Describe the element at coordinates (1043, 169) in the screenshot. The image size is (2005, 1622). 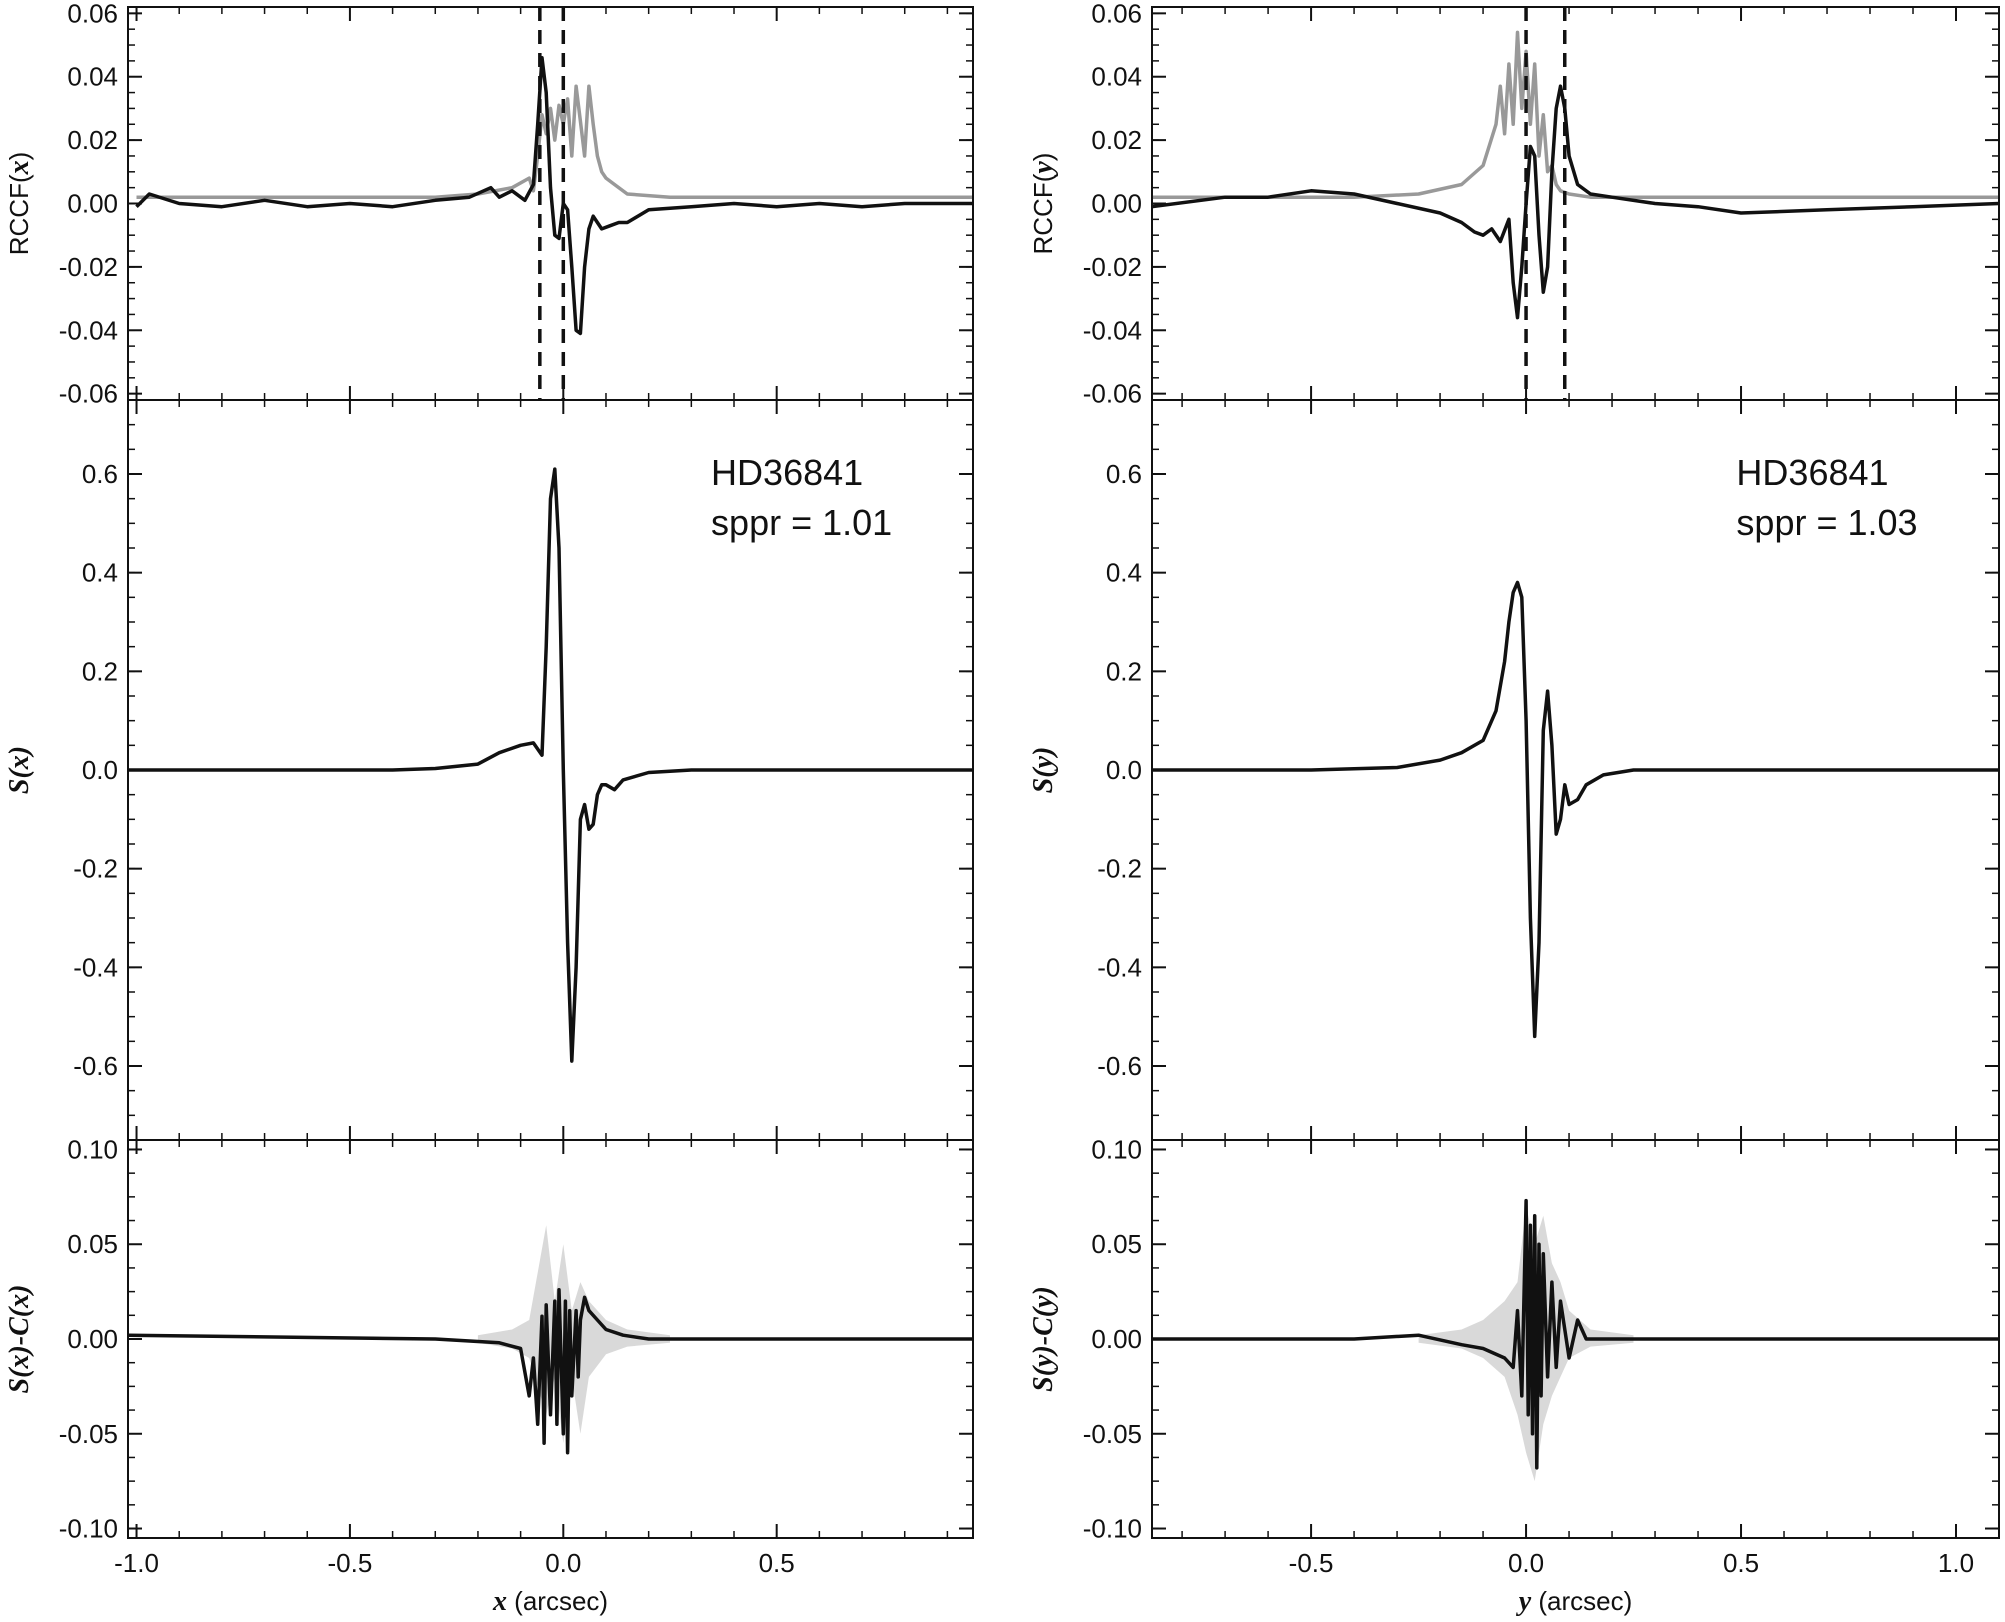
I see `y-axis-title-part: y` at that location.